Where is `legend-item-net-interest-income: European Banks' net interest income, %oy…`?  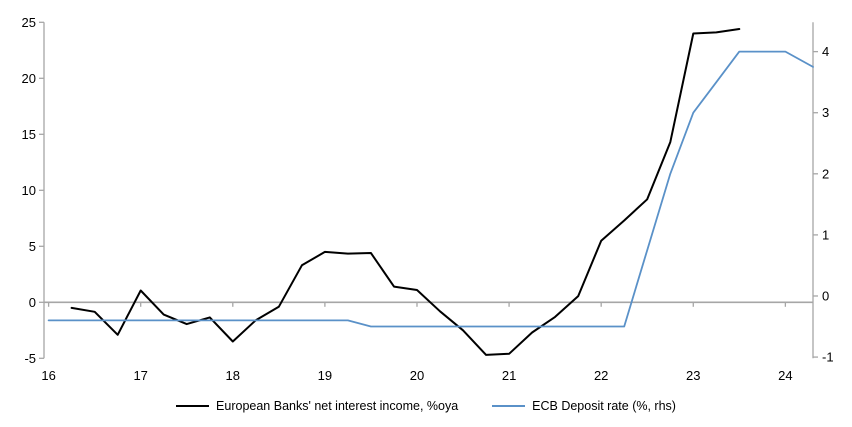
legend-item-net-interest-income: European Banks' net interest income, %oy… is located at coordinates (317, 406).